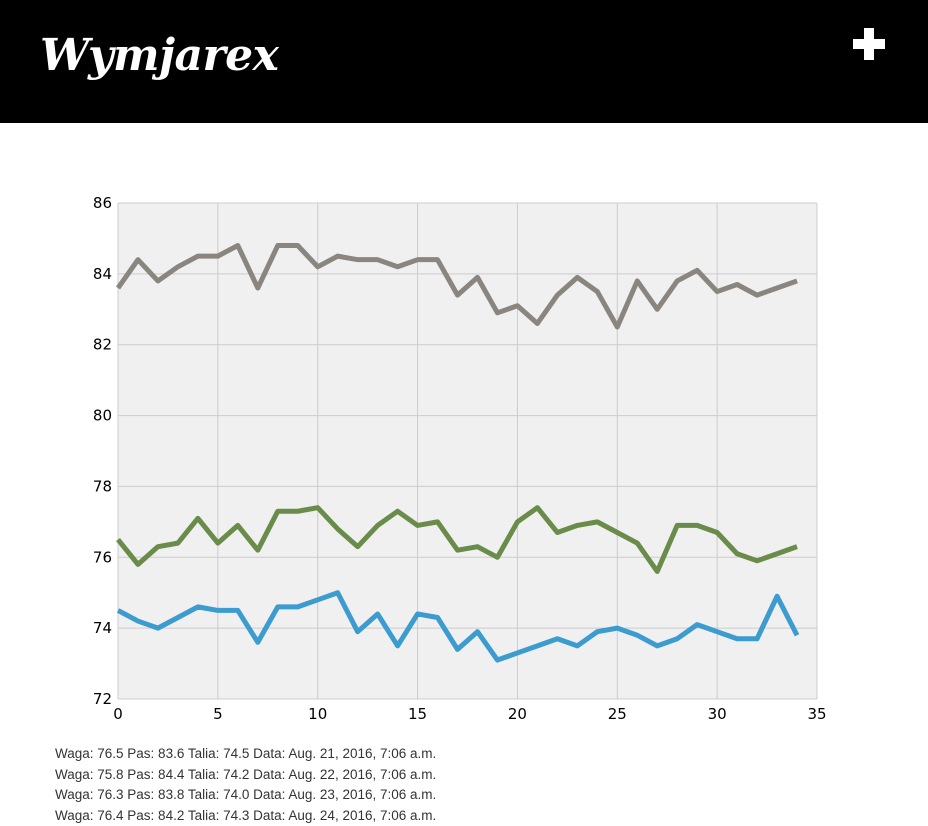  Describe the element at coordinates (102, 274) in the screenshot. I see `y-tick-label: 84` at that location.